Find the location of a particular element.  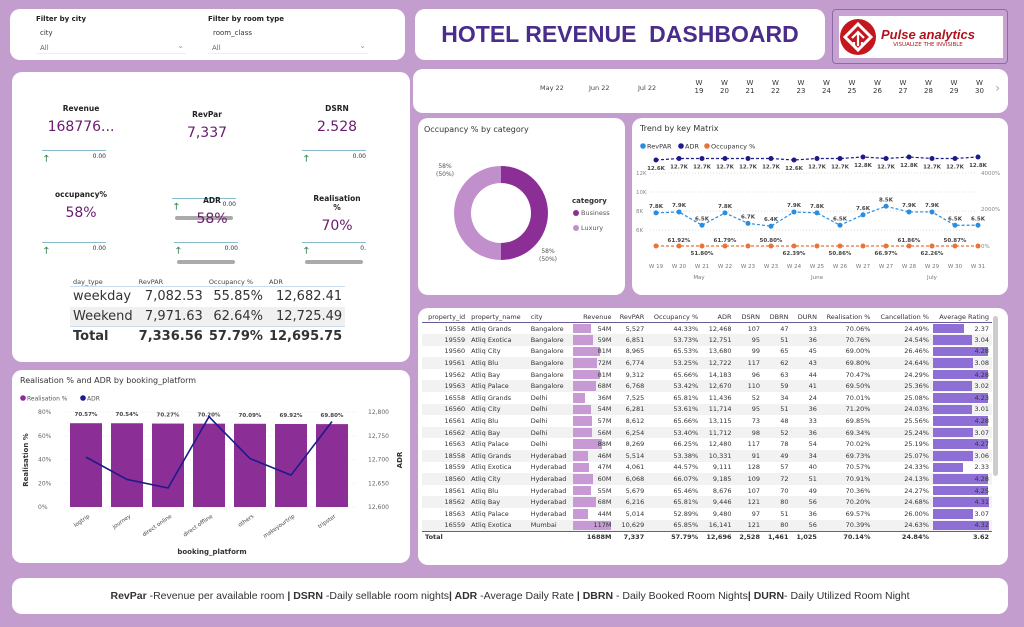

column-header: DURN is located at coordinates (805, 317).